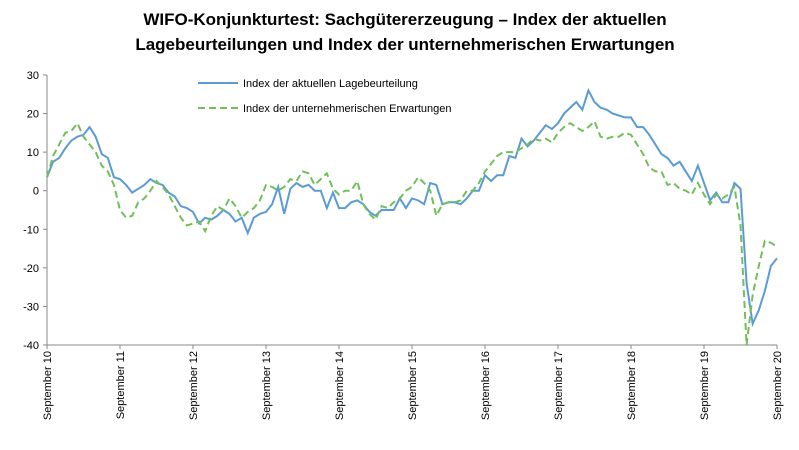  I want to click on y-tick-label: 30, so click(33, 76).